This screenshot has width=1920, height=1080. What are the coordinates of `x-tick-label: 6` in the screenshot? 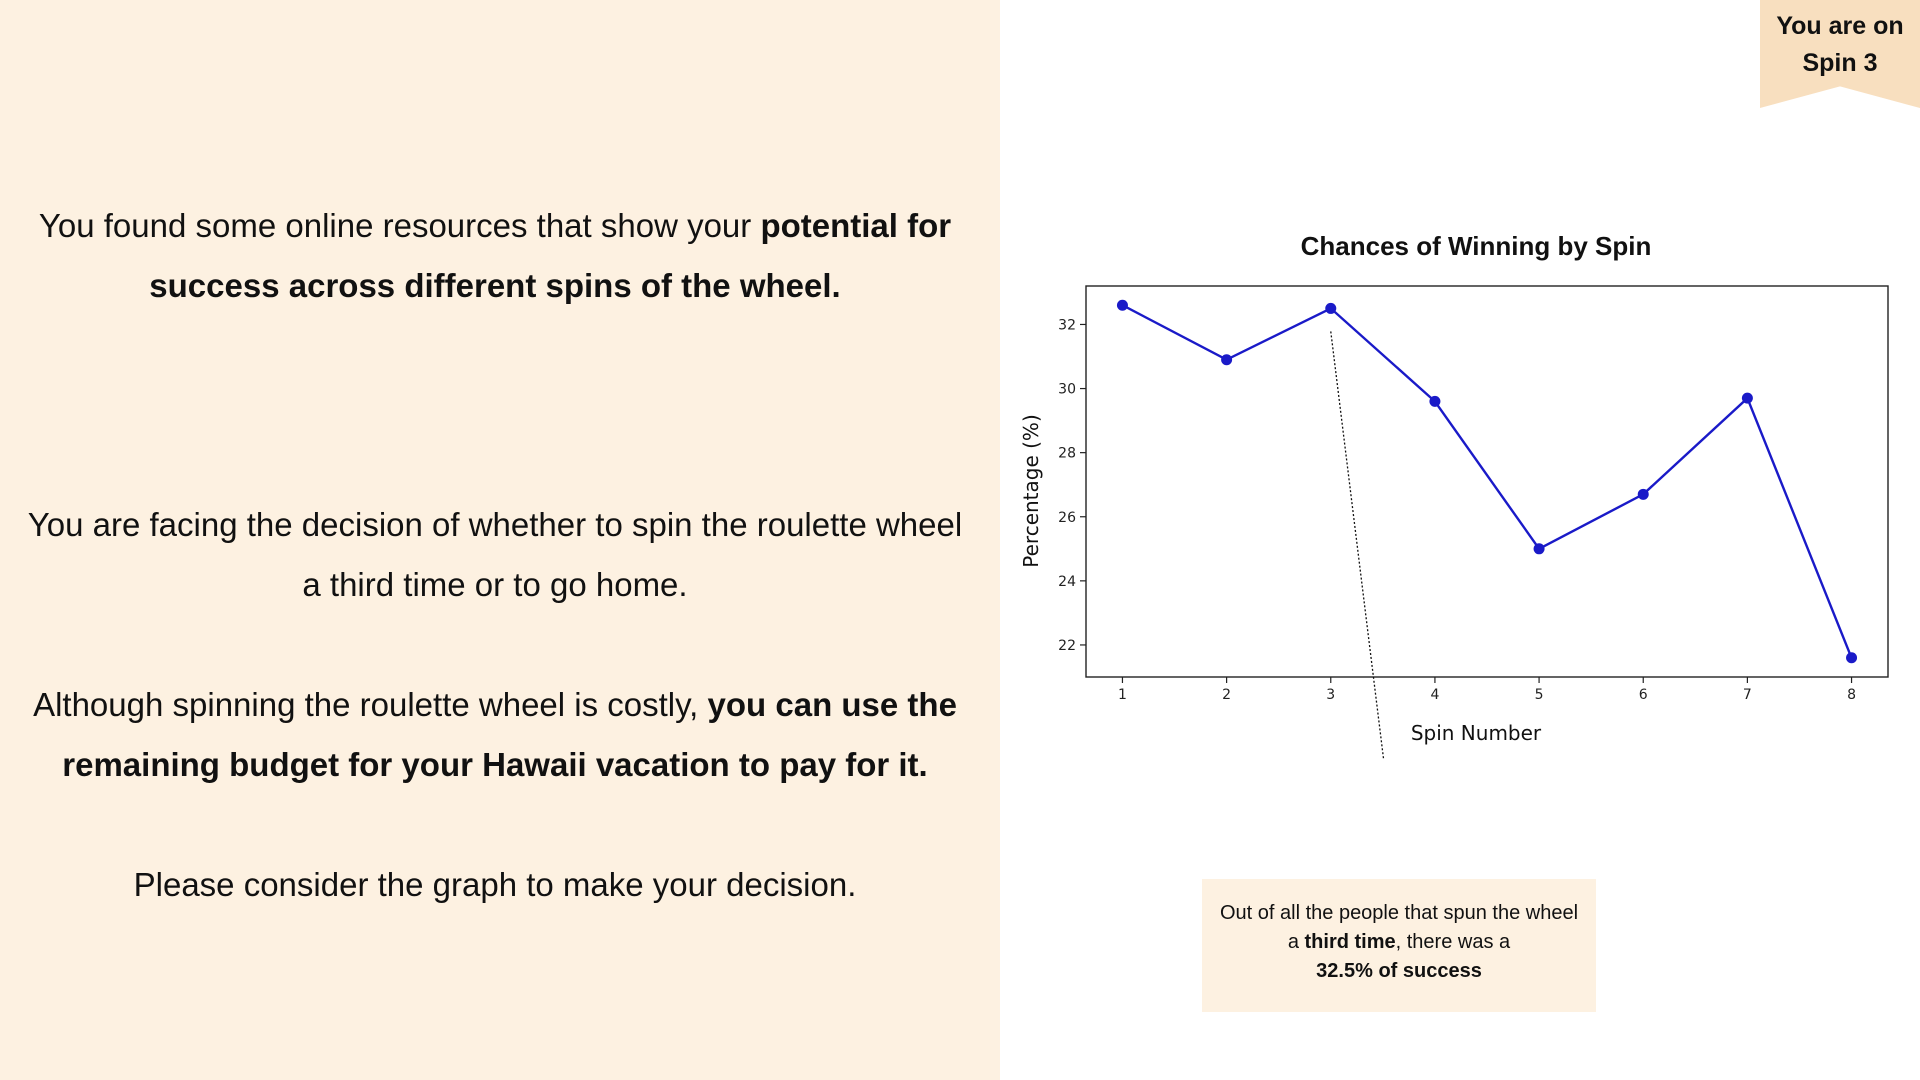 It's located at (1643, 695).